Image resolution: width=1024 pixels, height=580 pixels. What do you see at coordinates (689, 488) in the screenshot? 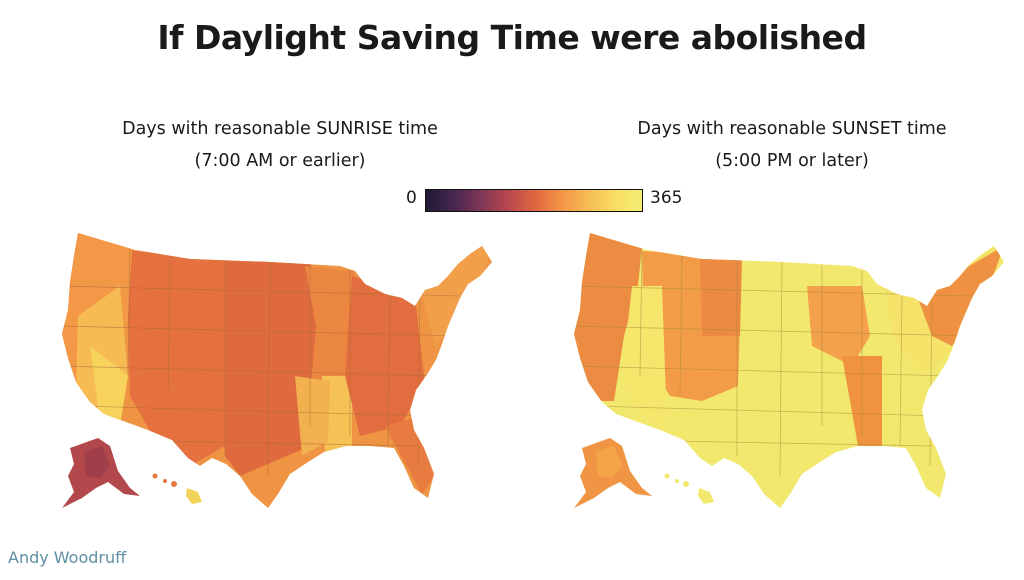
I see `hawaii-shape-sunset` at bounding box center [689, 488].